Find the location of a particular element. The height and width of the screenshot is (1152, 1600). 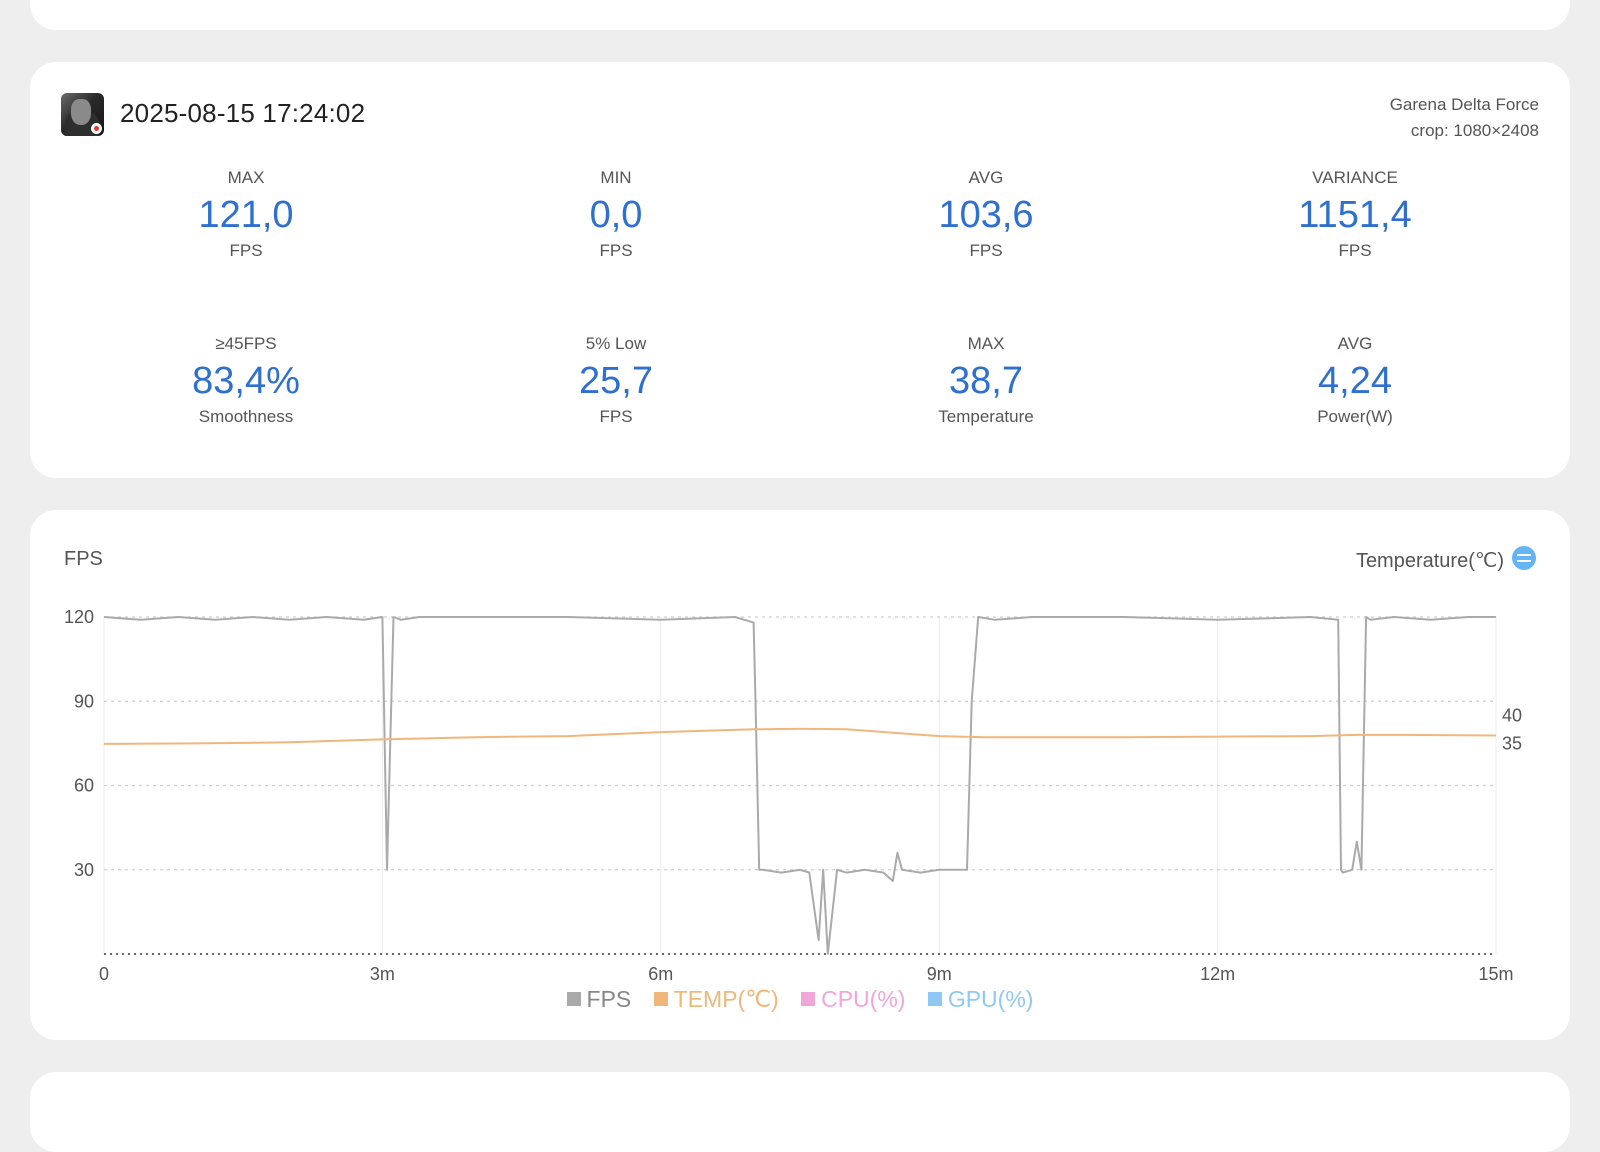

stat-min-fps: MIN 0,0 FPS is located at coordinates (616, 214).